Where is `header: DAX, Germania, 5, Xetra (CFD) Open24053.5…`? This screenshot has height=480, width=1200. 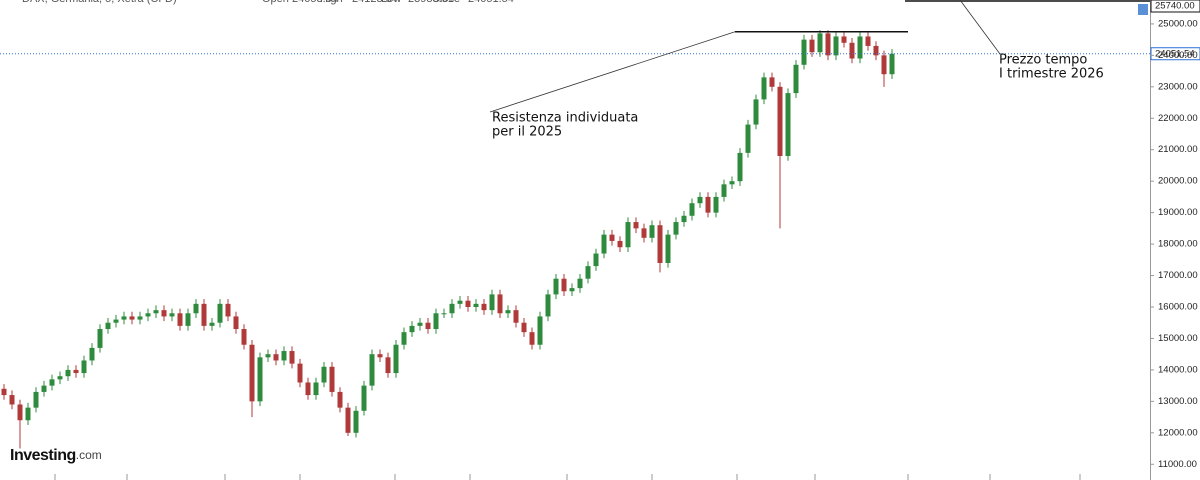
header: DAX, Germania, 5, Xetra (CFD) Open24053.5… is located at coordinates (268, 2).